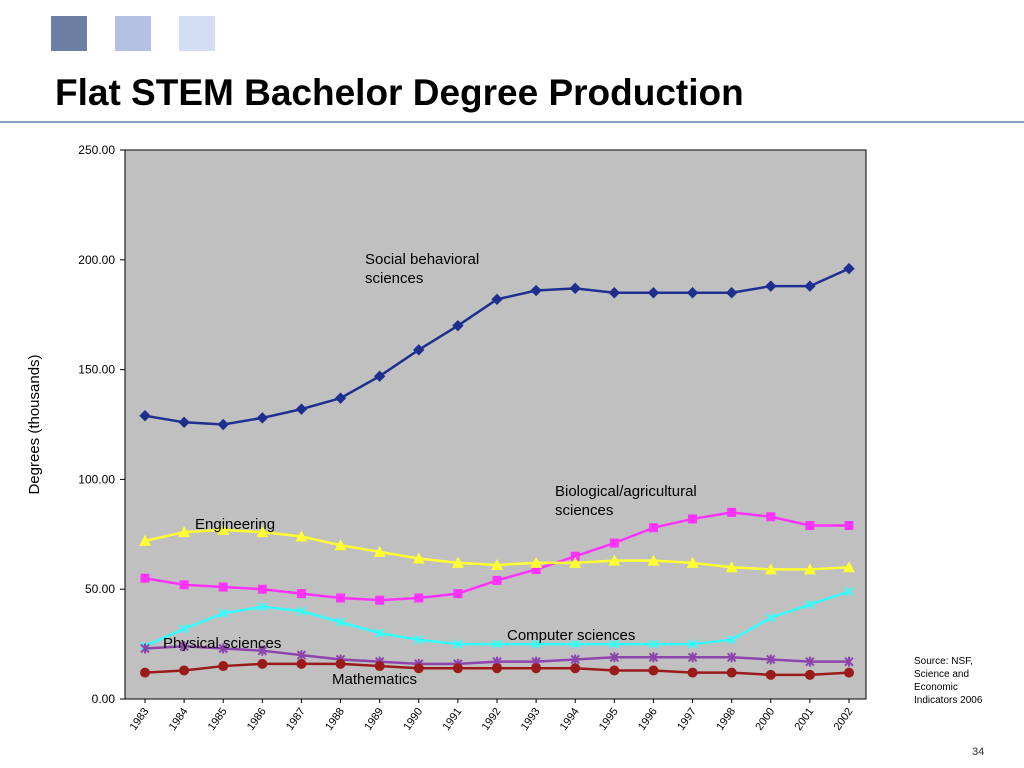  I want to click on x-tick-label: 1995, so click(609, 719).